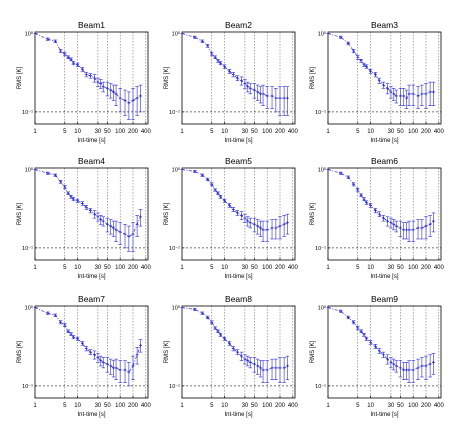 The height and width of the screenshot is (438, 468). What do you see at coordinates (238, 25) in the screenshot?
I see `panel-title: Beam2` at bounding box center [238, 25].